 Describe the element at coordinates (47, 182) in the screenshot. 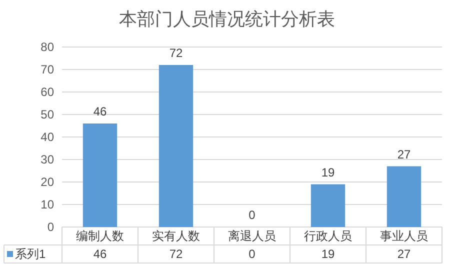

I see `y-tick-label: 20` at that location.